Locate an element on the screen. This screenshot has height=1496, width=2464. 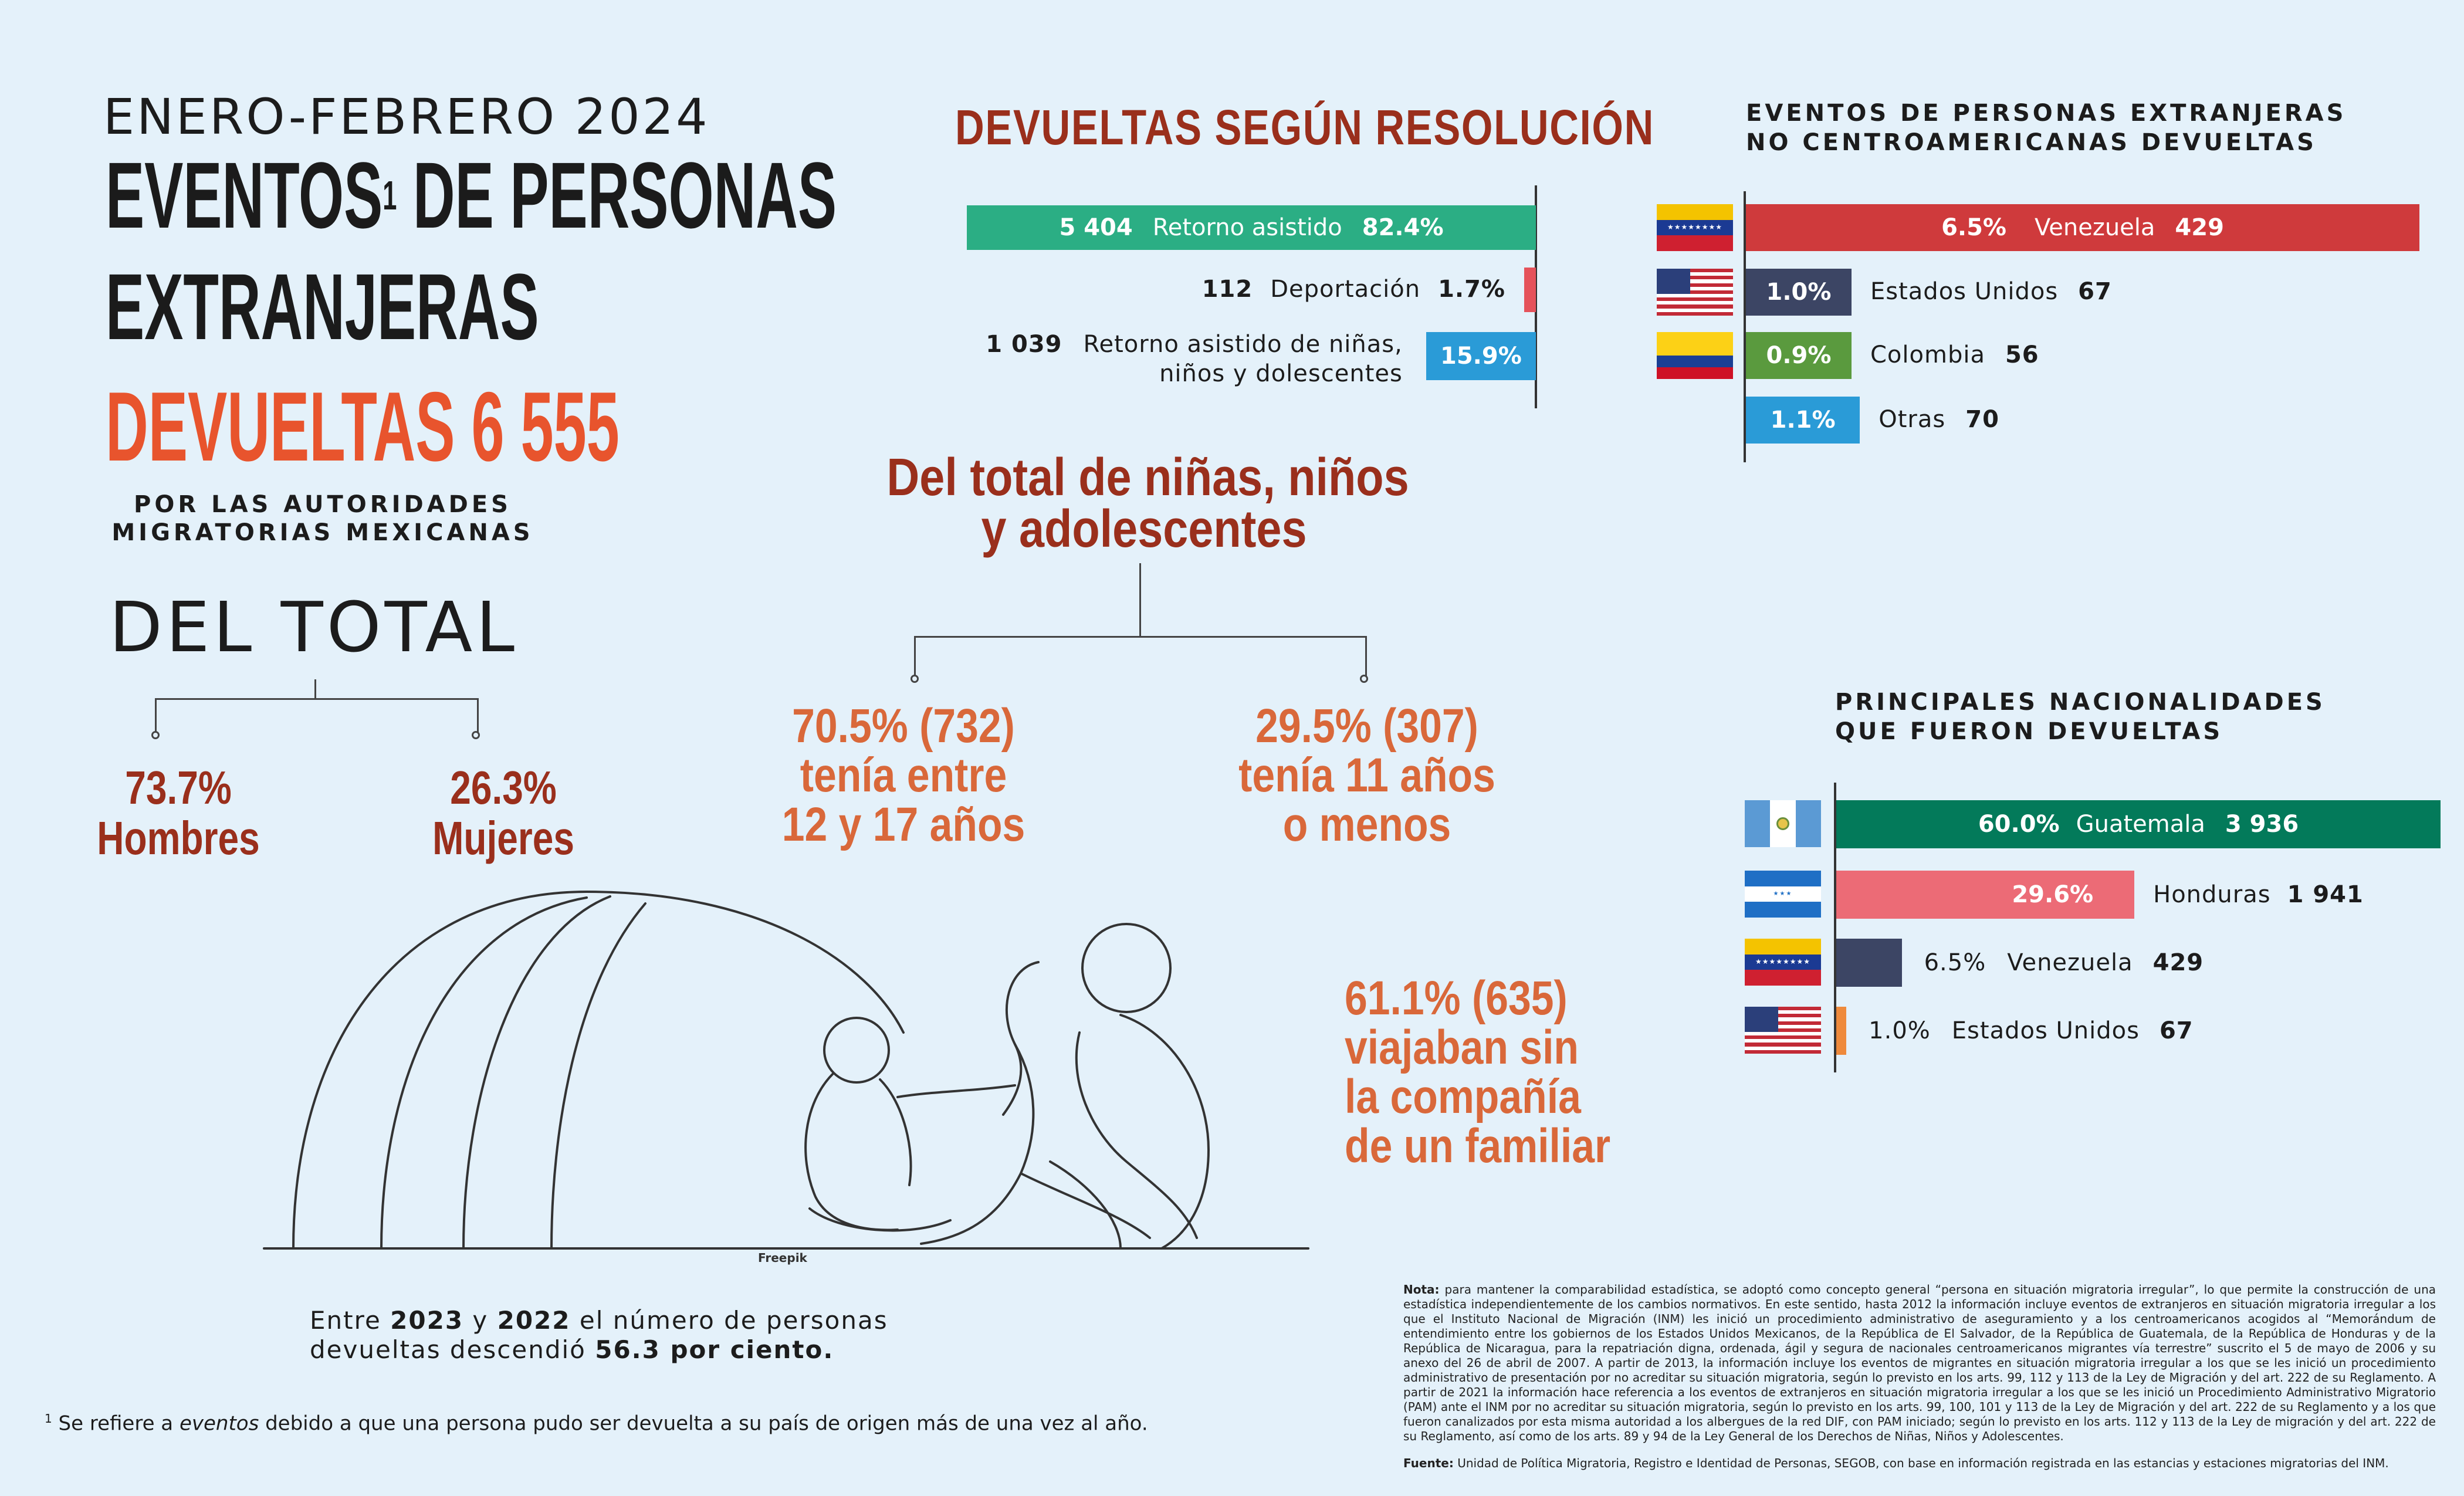
bar-label: 1.0% Estados Unidos 67 is located at coordinates (2031, 1030).